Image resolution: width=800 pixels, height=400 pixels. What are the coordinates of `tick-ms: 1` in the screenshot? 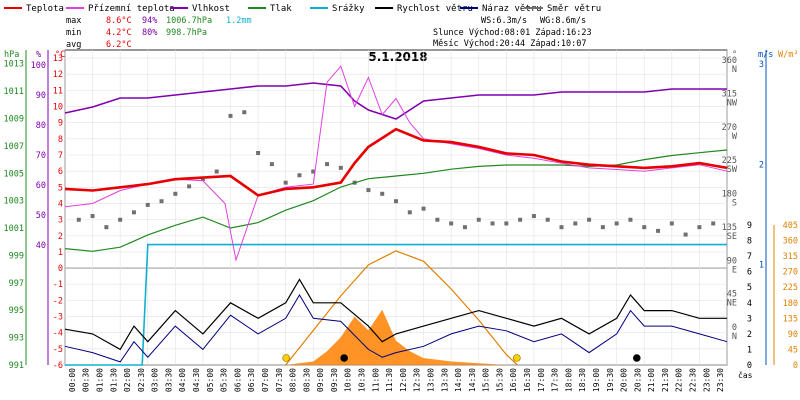 It's located at (761, 266).